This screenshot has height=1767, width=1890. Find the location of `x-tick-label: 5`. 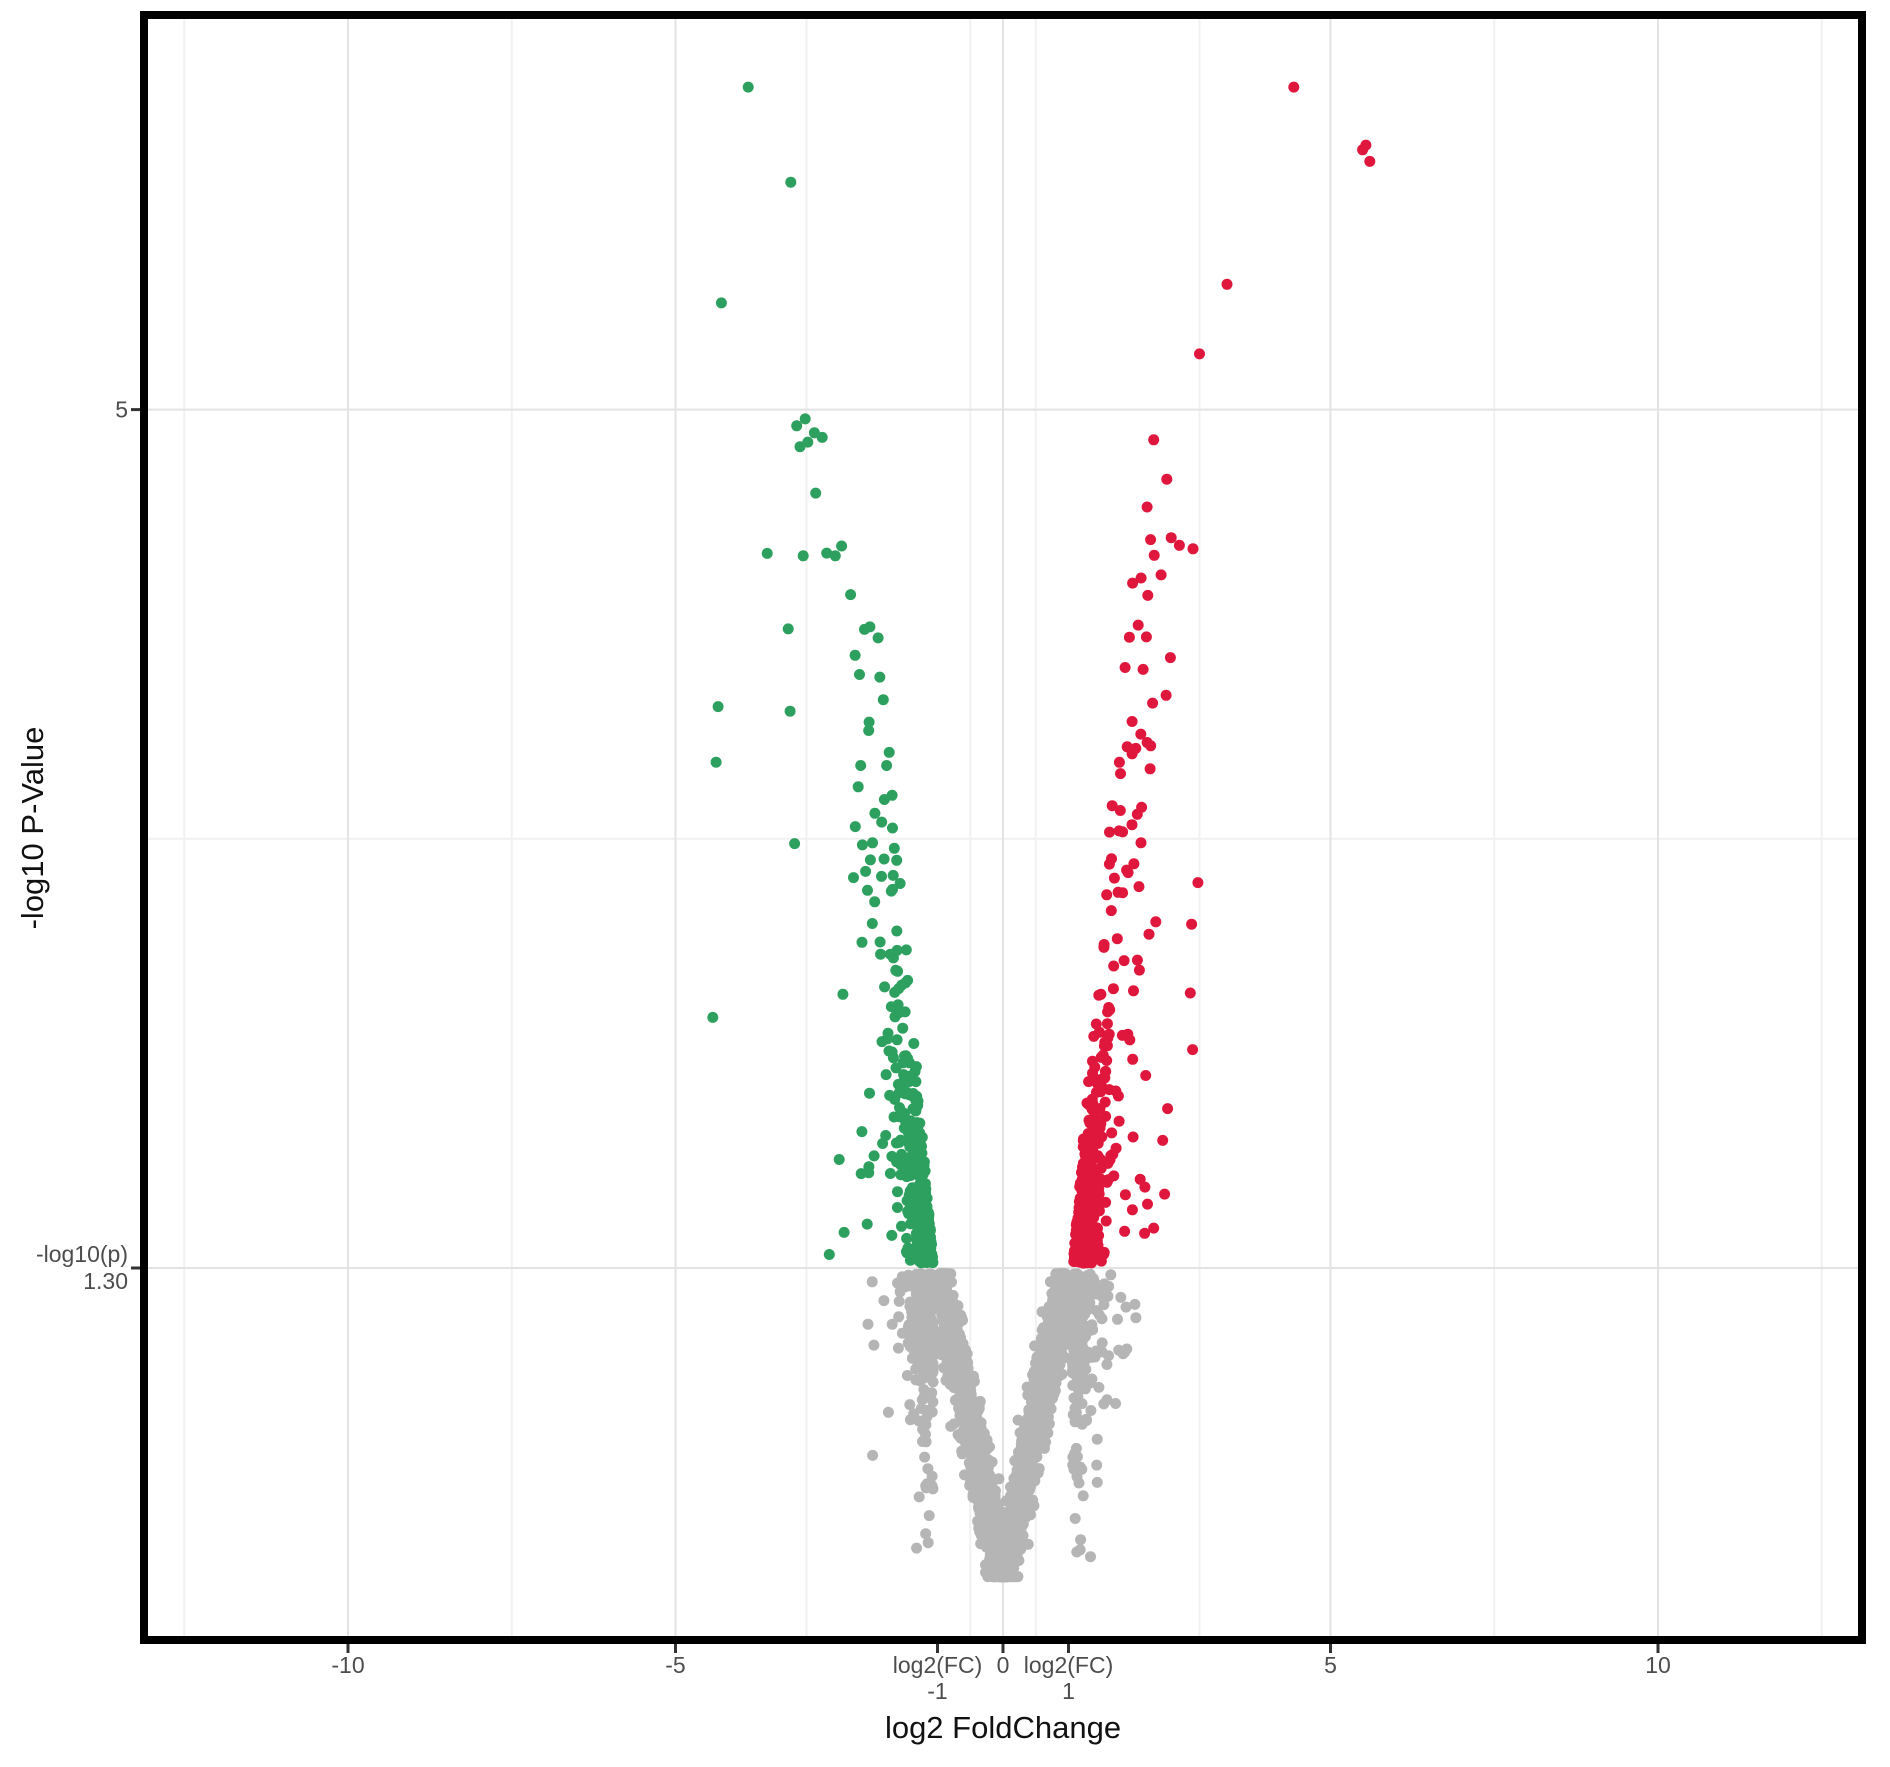

x-tick-label: 5 is located at coordinates (1330, 1665).